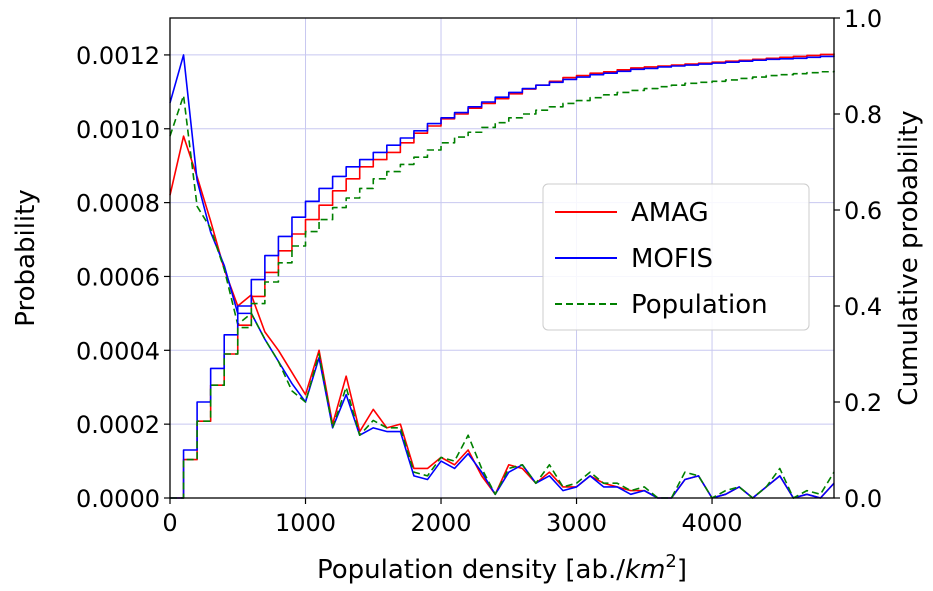  Describe the element at coordinates (26, 257) in the screenshot. I see `y-axis-label-left: Probability` at that location.